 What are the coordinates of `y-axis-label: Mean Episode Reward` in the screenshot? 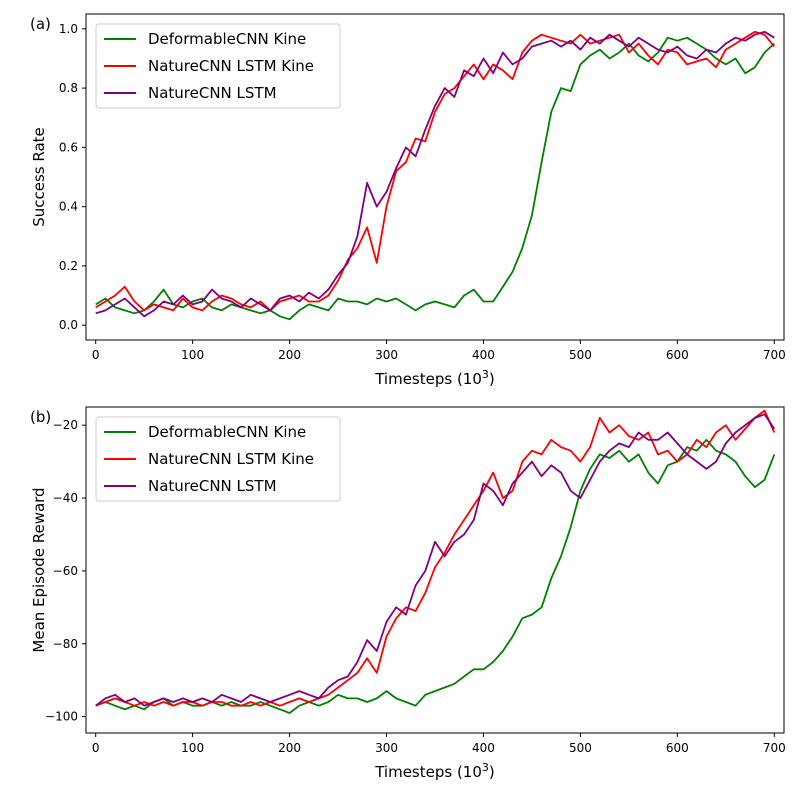 It's located at (39, 569).